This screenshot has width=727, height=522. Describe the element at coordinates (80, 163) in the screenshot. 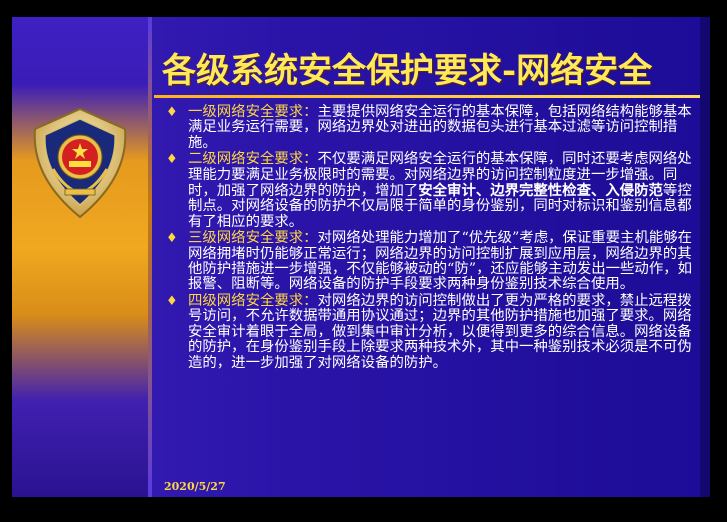

I see `police-emblem-icon` at that location.